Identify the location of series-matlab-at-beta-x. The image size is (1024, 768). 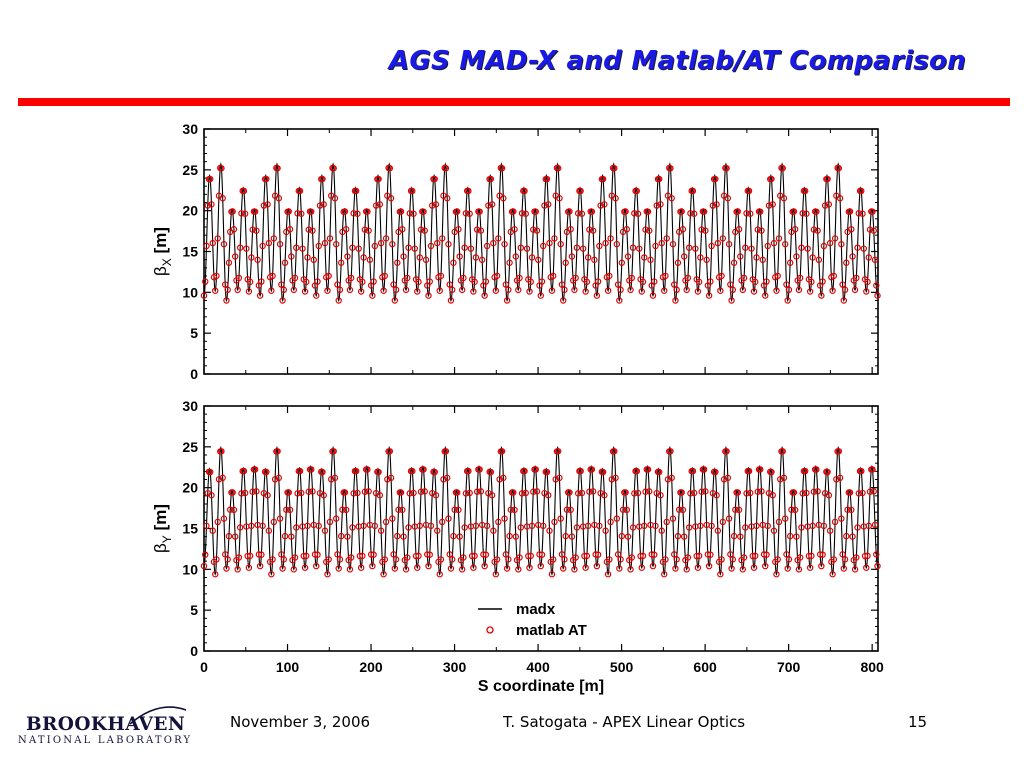
(540, 234).